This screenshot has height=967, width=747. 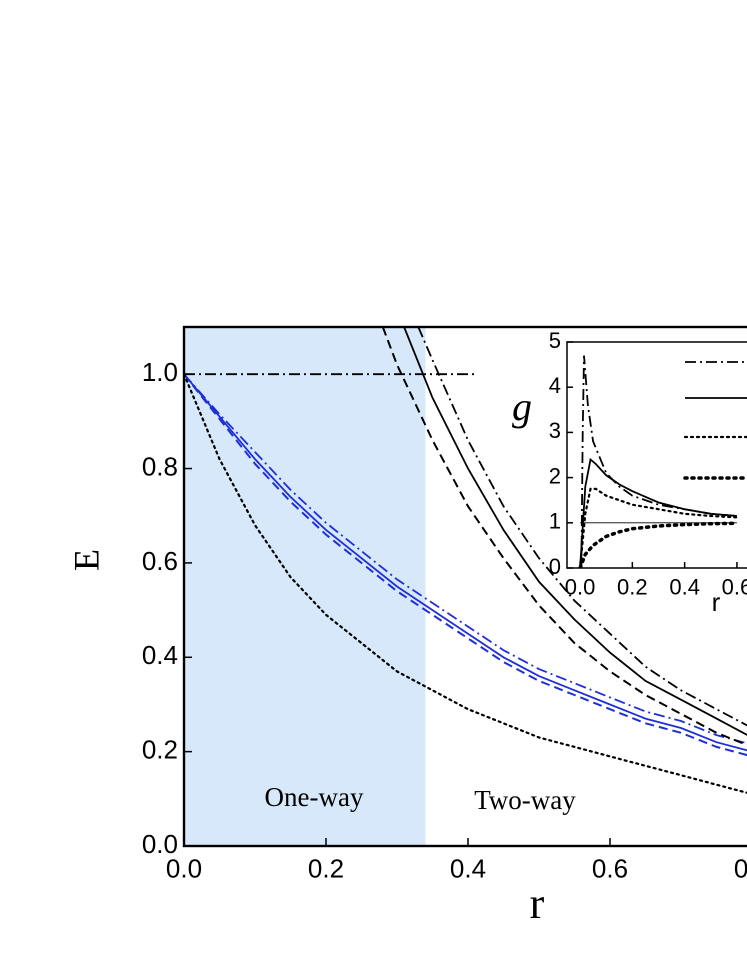 I want to click on plot-frame, so click(x=656, y=455).